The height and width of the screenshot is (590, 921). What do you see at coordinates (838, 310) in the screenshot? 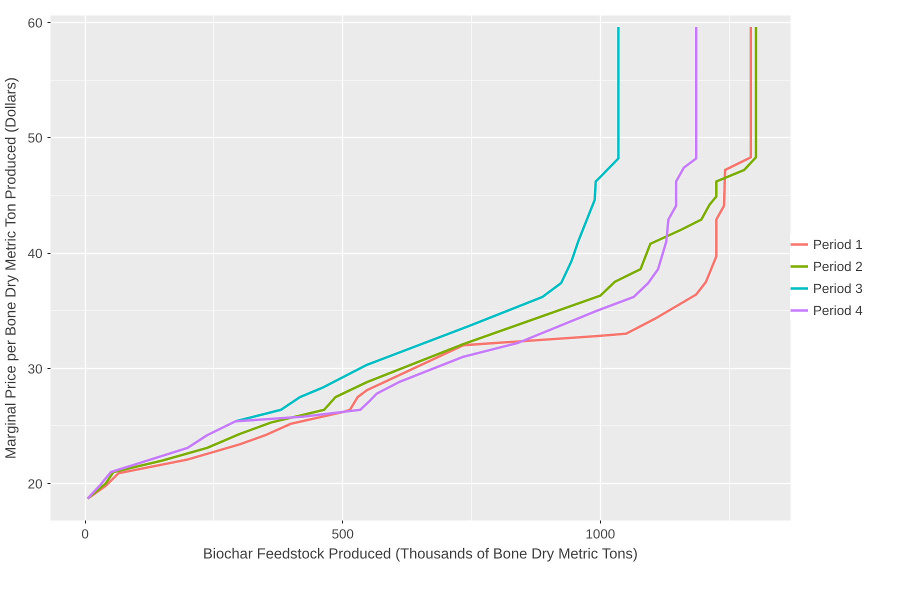
I see `legend-label: Period 4` at bounding box center [838, 310].